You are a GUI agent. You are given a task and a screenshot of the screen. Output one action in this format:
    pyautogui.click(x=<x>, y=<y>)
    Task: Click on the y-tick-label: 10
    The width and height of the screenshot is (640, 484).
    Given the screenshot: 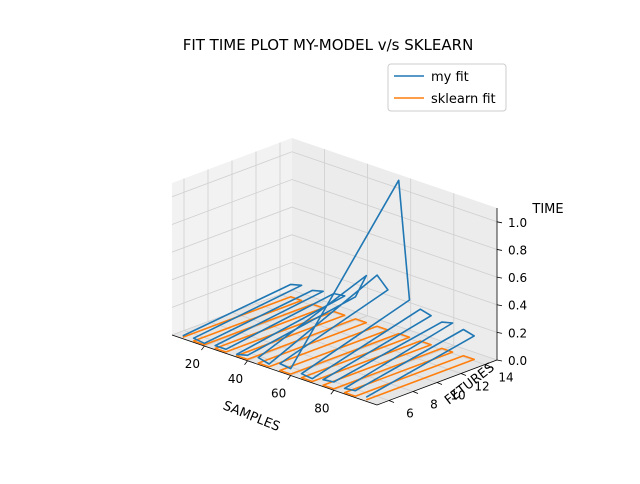 What is the action you would take?
    pyautogui.click(x=457, y=396)
    